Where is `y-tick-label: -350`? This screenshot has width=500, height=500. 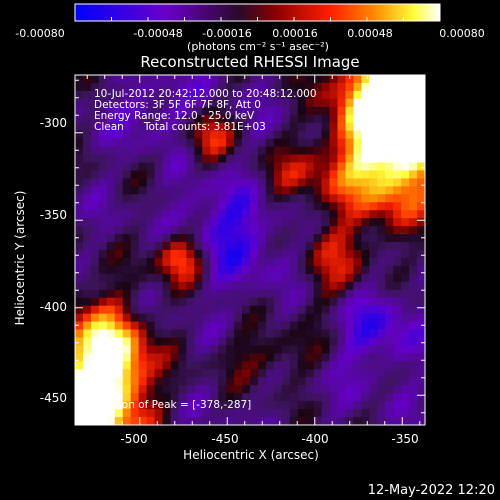 y-tick-label: -350 is located at coordinates (53, 215).